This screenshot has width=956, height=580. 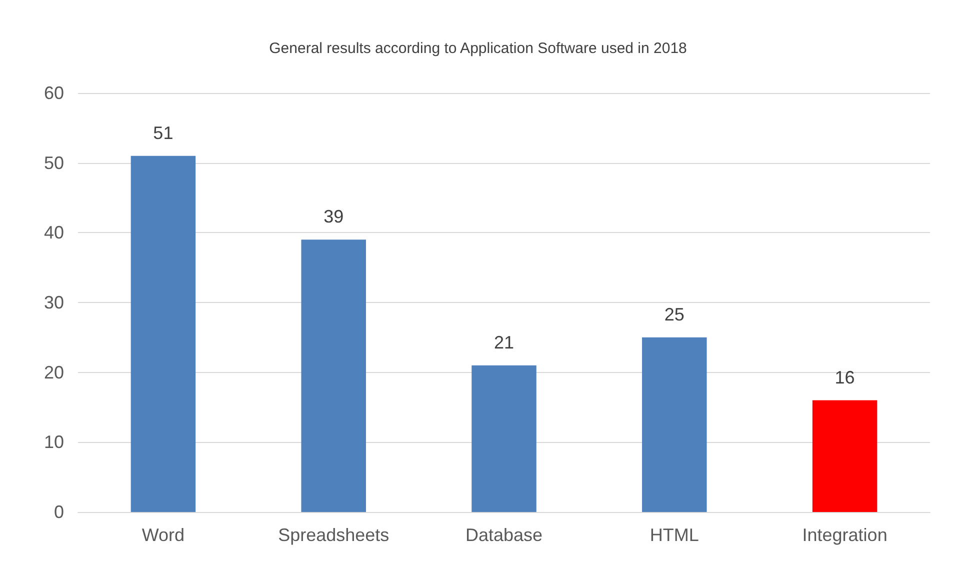 What do you see at coordinates (163, 132) in the screenshot?
I see `data-label: 51` at bounding box center [163, 132].